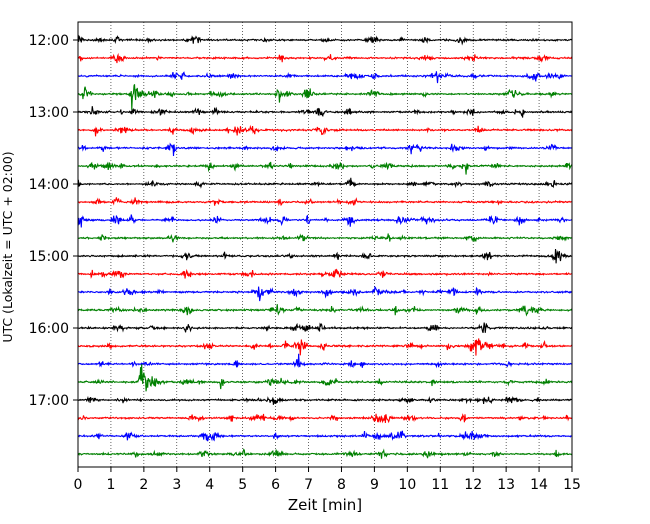 The height and width of the screenshot is (524, 650). I want to click on x-tick-label: 13, so click(506, 485).